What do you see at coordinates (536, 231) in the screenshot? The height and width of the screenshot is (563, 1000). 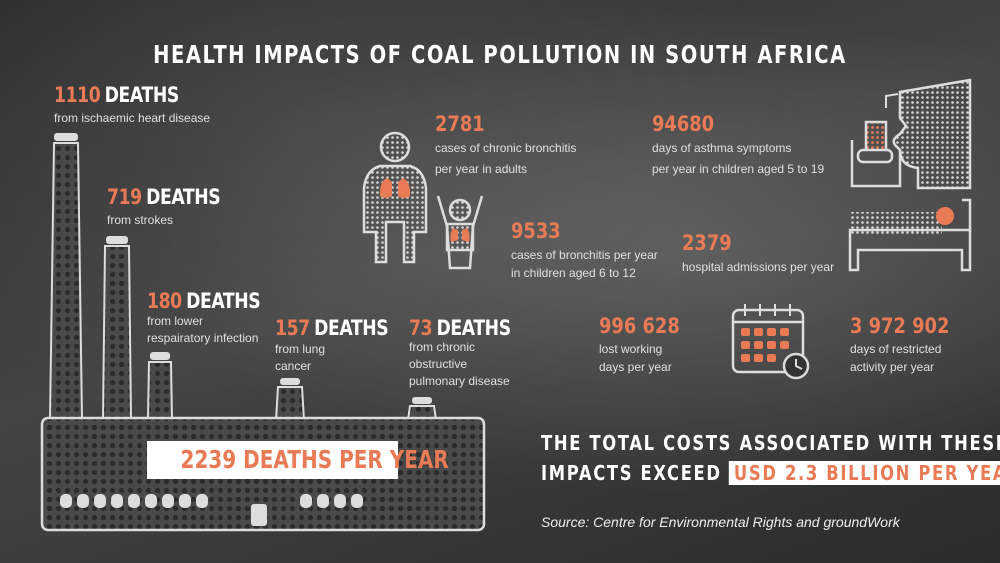 I see `stat-number: 9533` at bounding box center [536, 231].